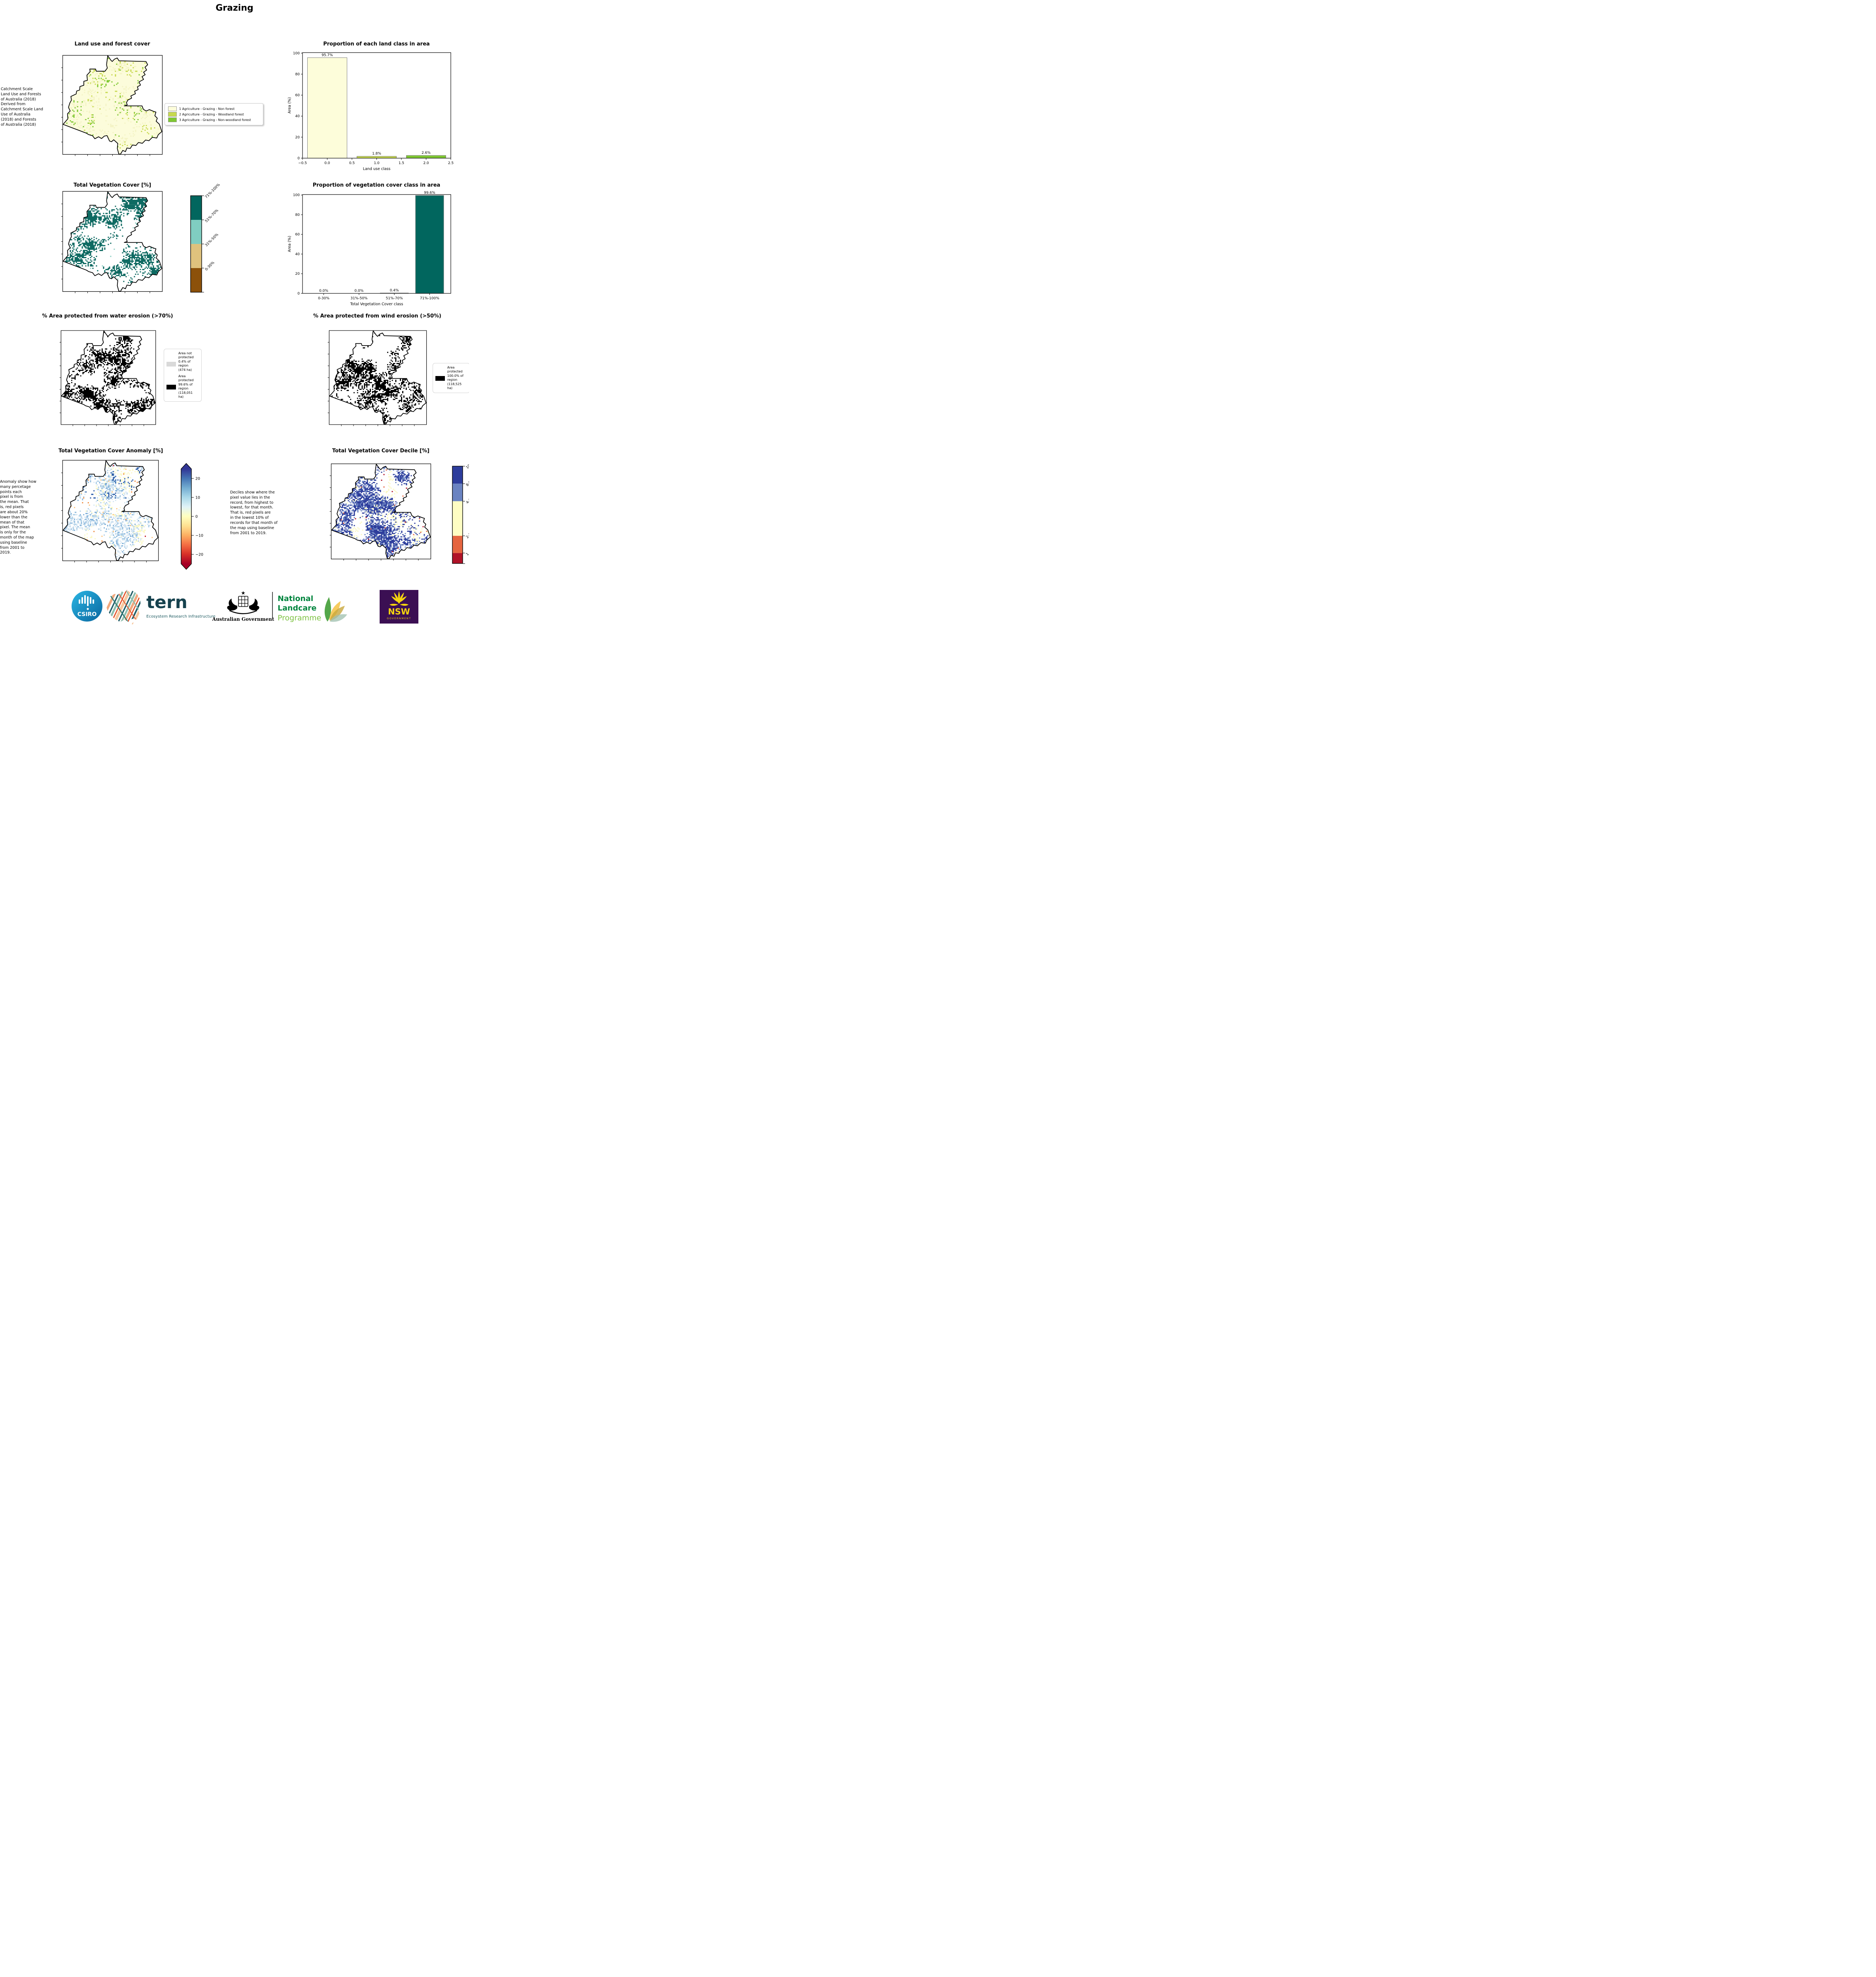 This screenshot has width=1876, height=1977. Describe the element at coordinates (377, 163) in the screenshot. I see `svg-text: 1.0` at that location.